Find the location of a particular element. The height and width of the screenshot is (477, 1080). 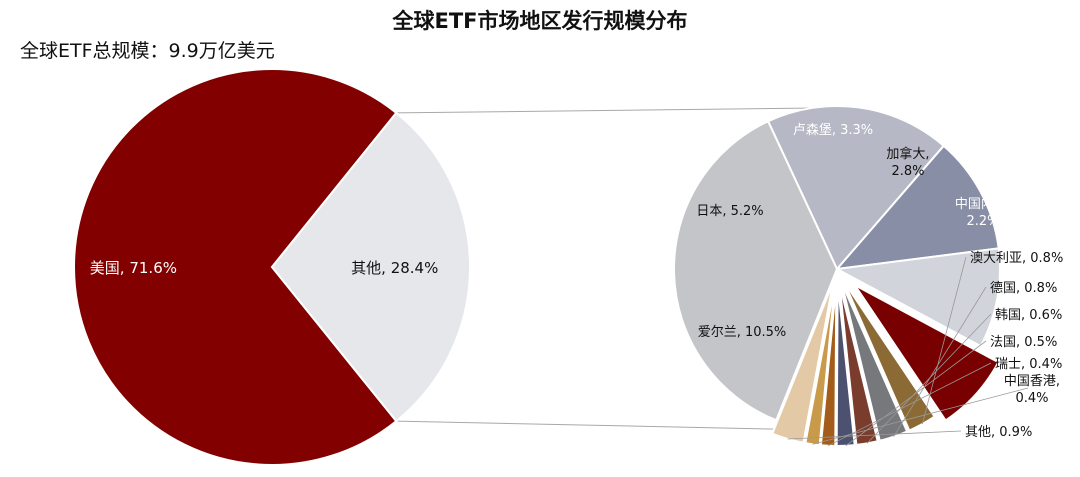

breakdown-label-5: 德国, 0.8% is located at coordinates (1023, 288).